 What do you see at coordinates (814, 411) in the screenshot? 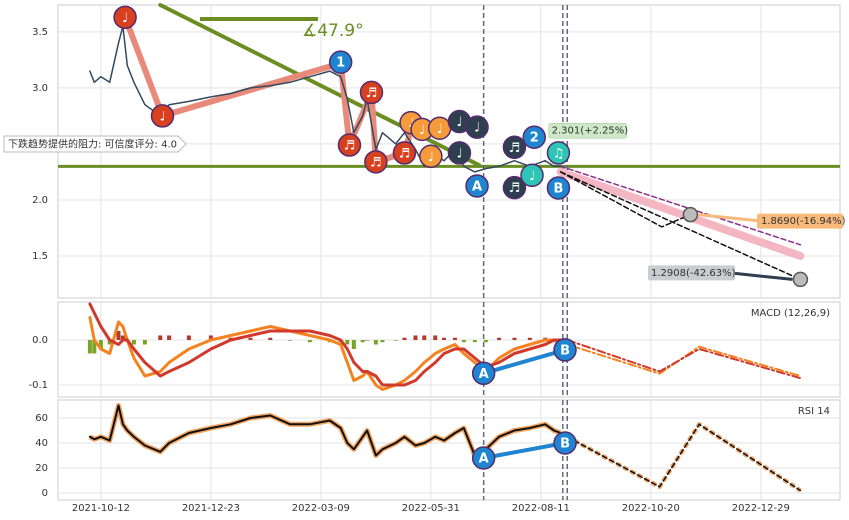
I see `panel-title: RSI 14` at bounding box center [814, 411].